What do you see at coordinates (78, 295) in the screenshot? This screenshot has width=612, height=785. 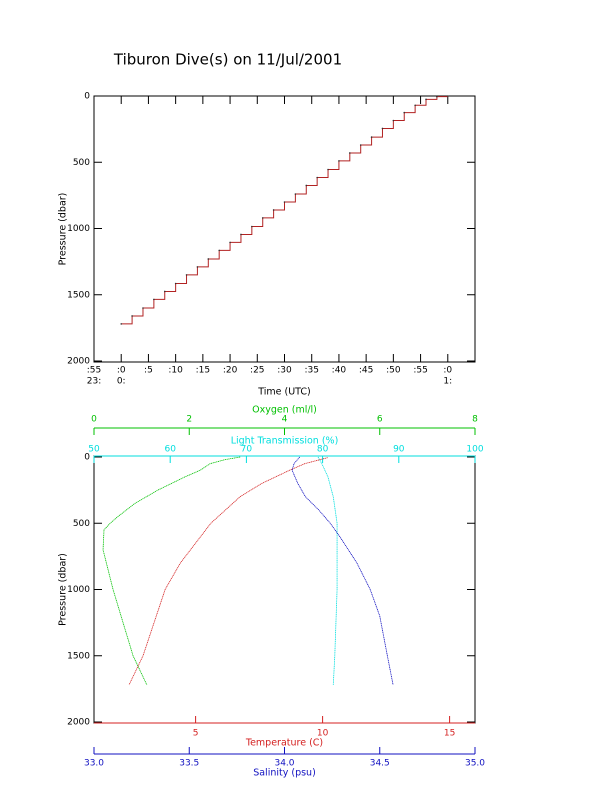 I see `y-tick-label: 1500` at bounding box center [78, 295].